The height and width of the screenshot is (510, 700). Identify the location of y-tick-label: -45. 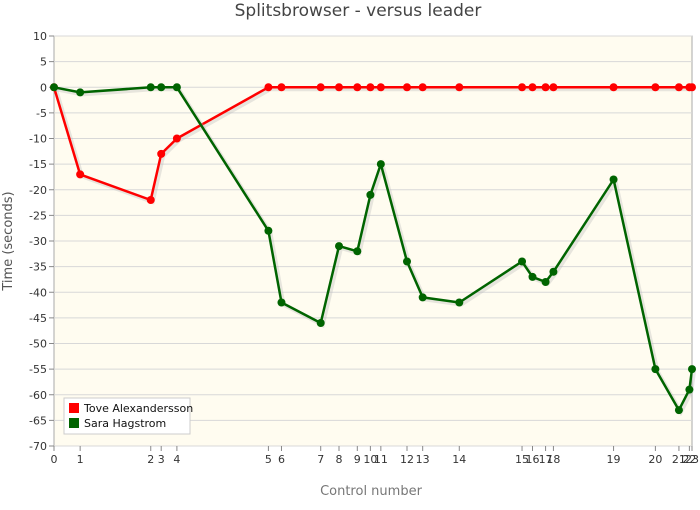
(38, 318).